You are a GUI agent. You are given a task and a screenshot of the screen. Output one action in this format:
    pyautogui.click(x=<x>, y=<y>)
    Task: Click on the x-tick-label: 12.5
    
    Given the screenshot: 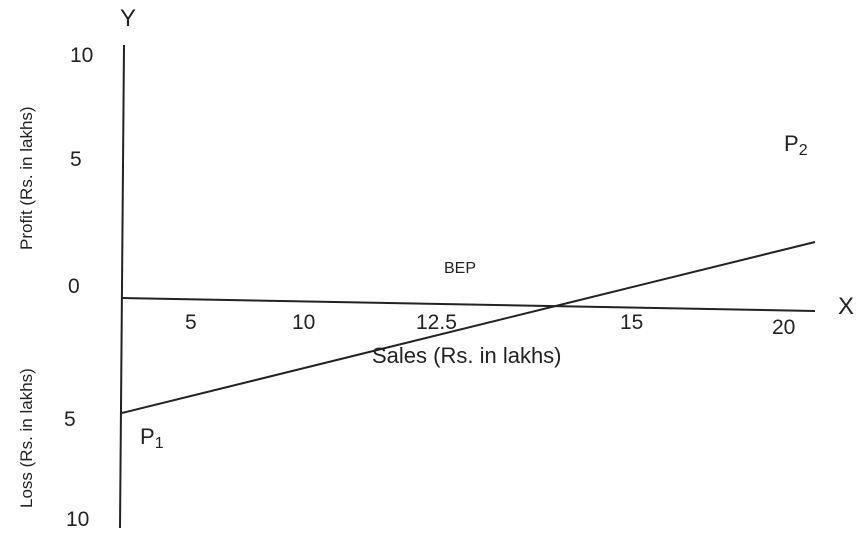 What is the action you would take?
    pyautogui.click(x=436, y=322)
    